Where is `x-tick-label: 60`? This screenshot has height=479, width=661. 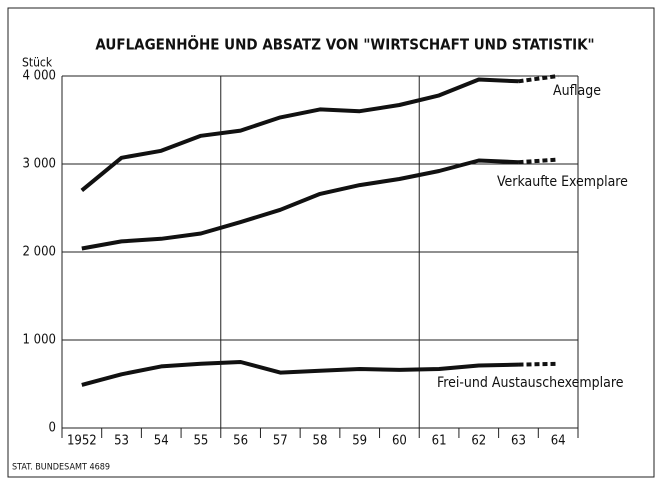 x-tick-label: 60 is located at coordinates (399, 441).